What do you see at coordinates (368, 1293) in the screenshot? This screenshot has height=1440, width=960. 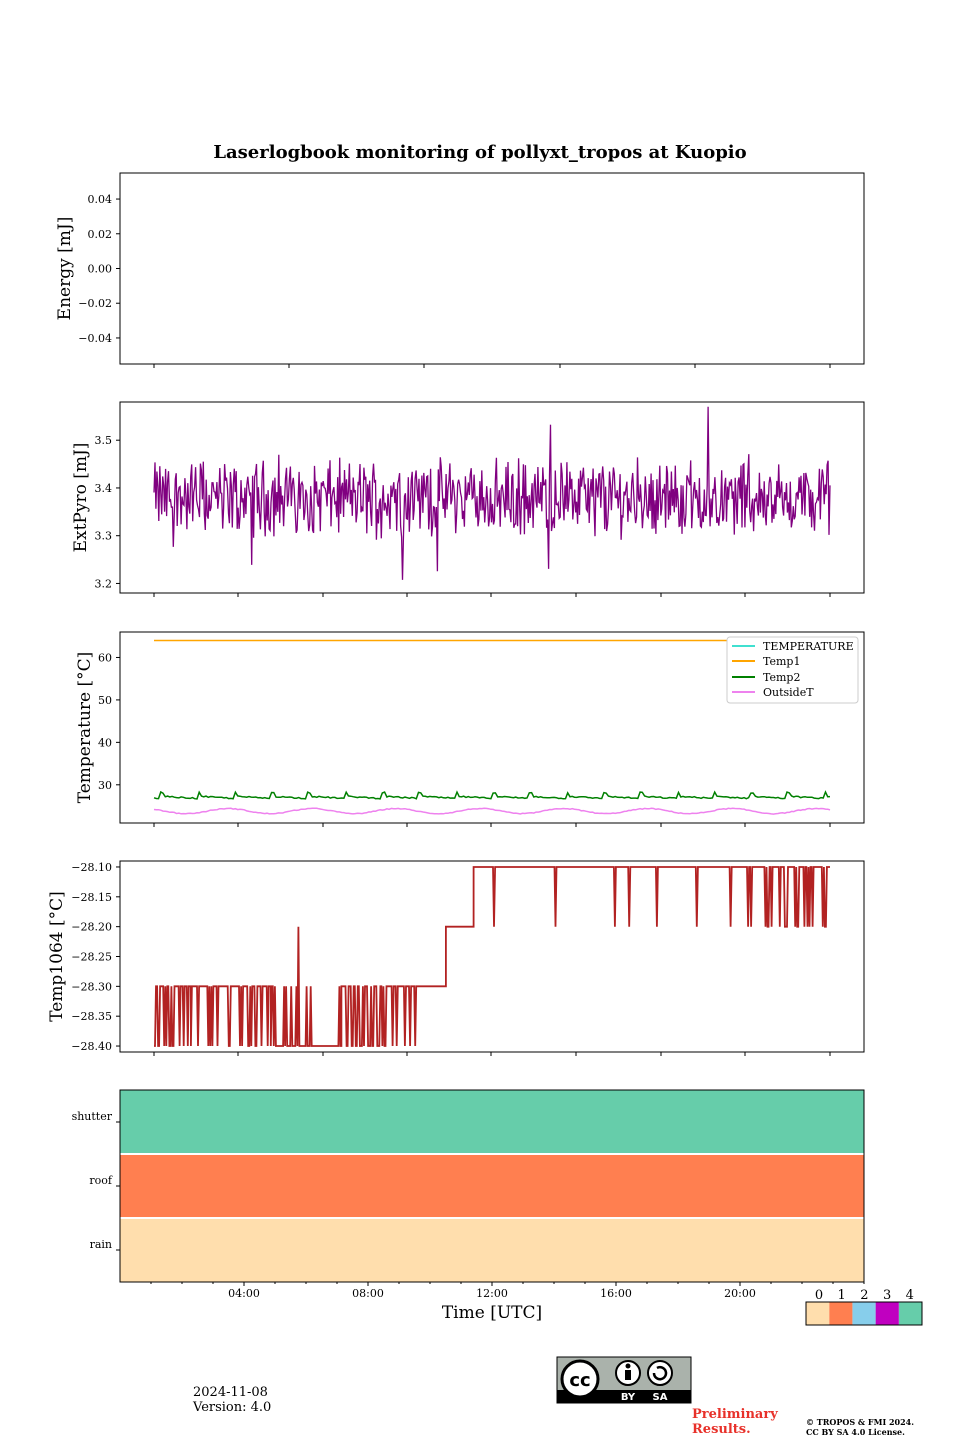 I see `xtick-label: 08:00` at bounding box center [368, 1293].